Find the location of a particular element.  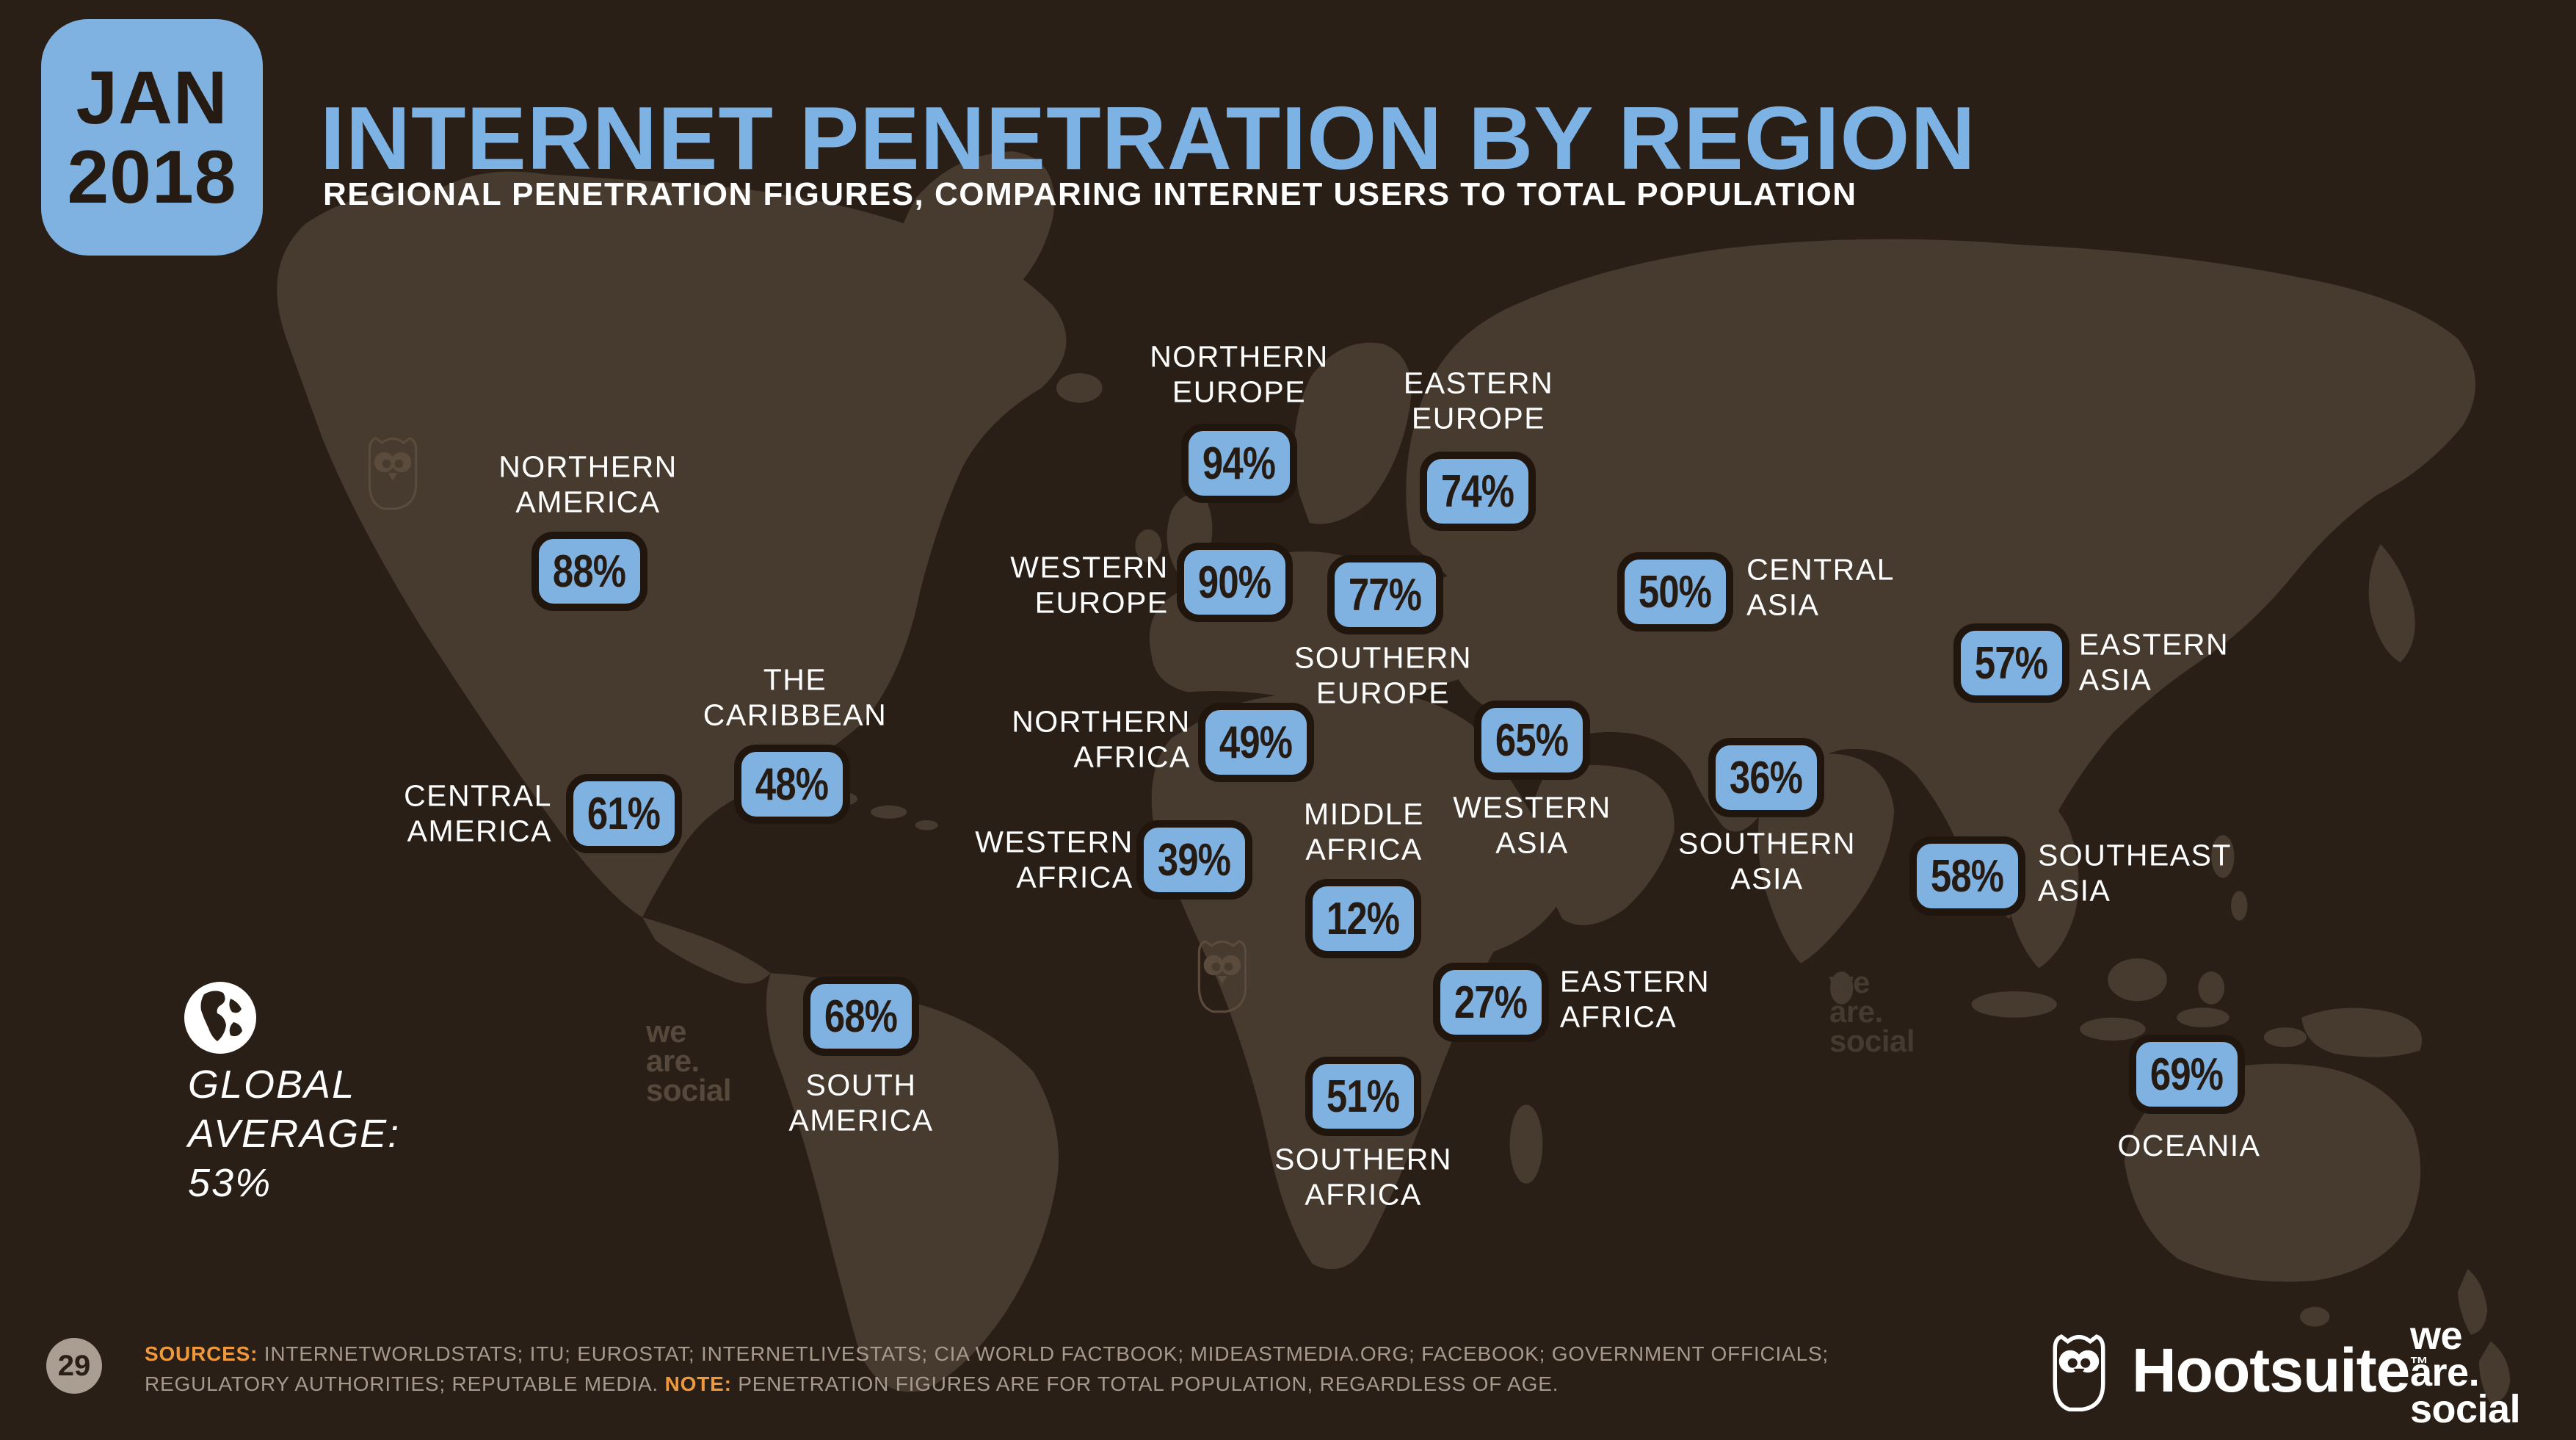

region-badge-central-asia: 50% is located at coordinates (1675, 592).